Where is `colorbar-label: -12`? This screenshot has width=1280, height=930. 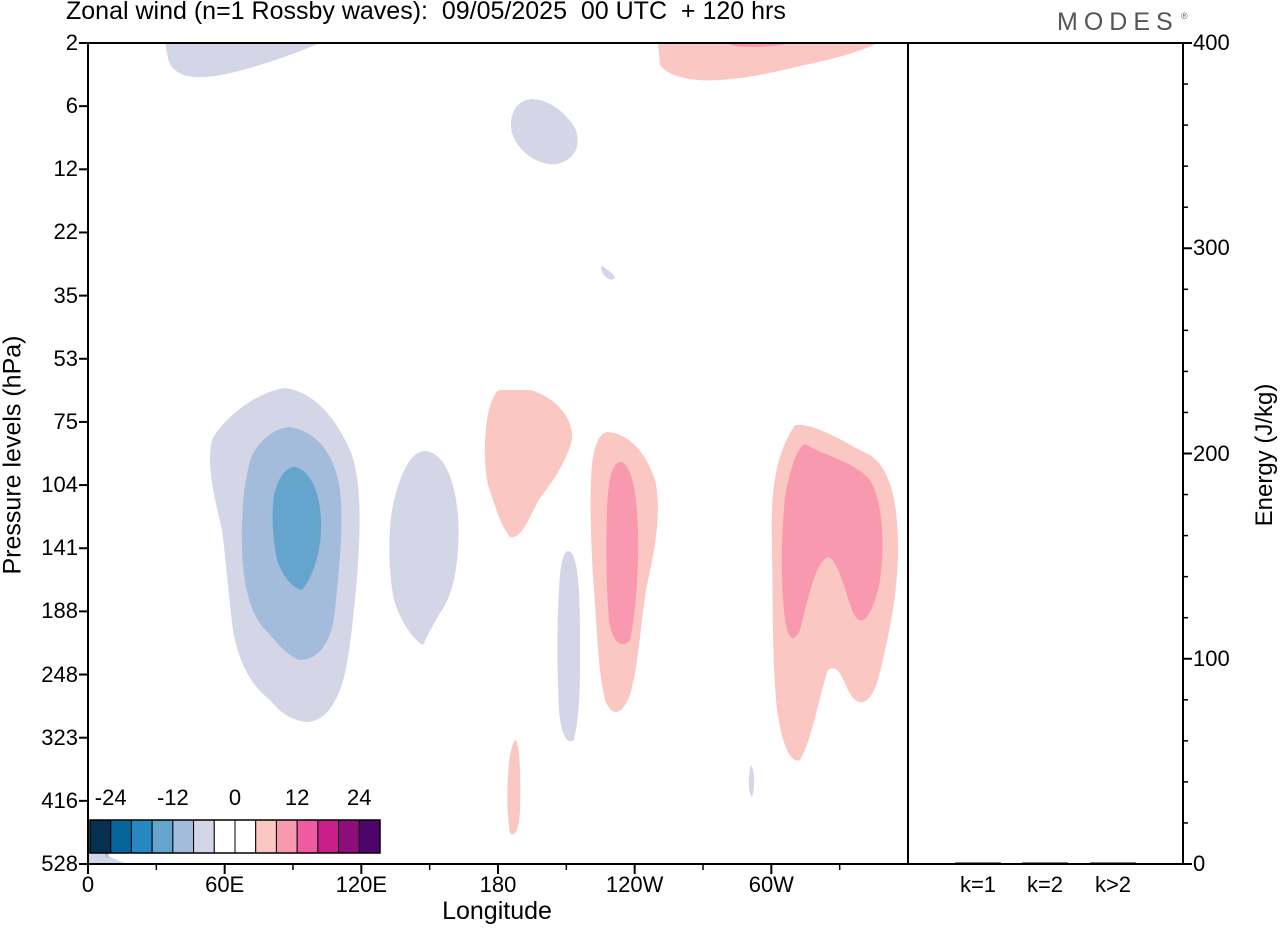
colorbar-label: -12 is located at coordinates (172, 797).